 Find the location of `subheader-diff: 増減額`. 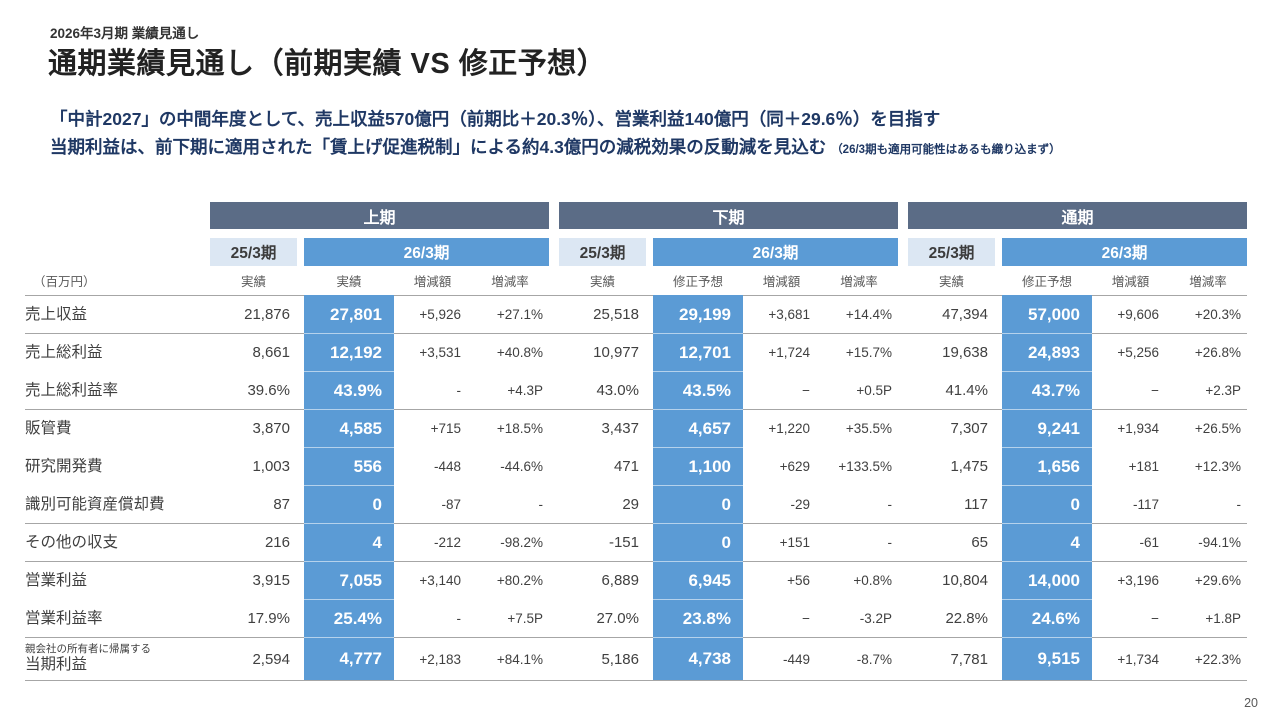

subheader-diff: 増減額 is located at coordinates (432, 282).